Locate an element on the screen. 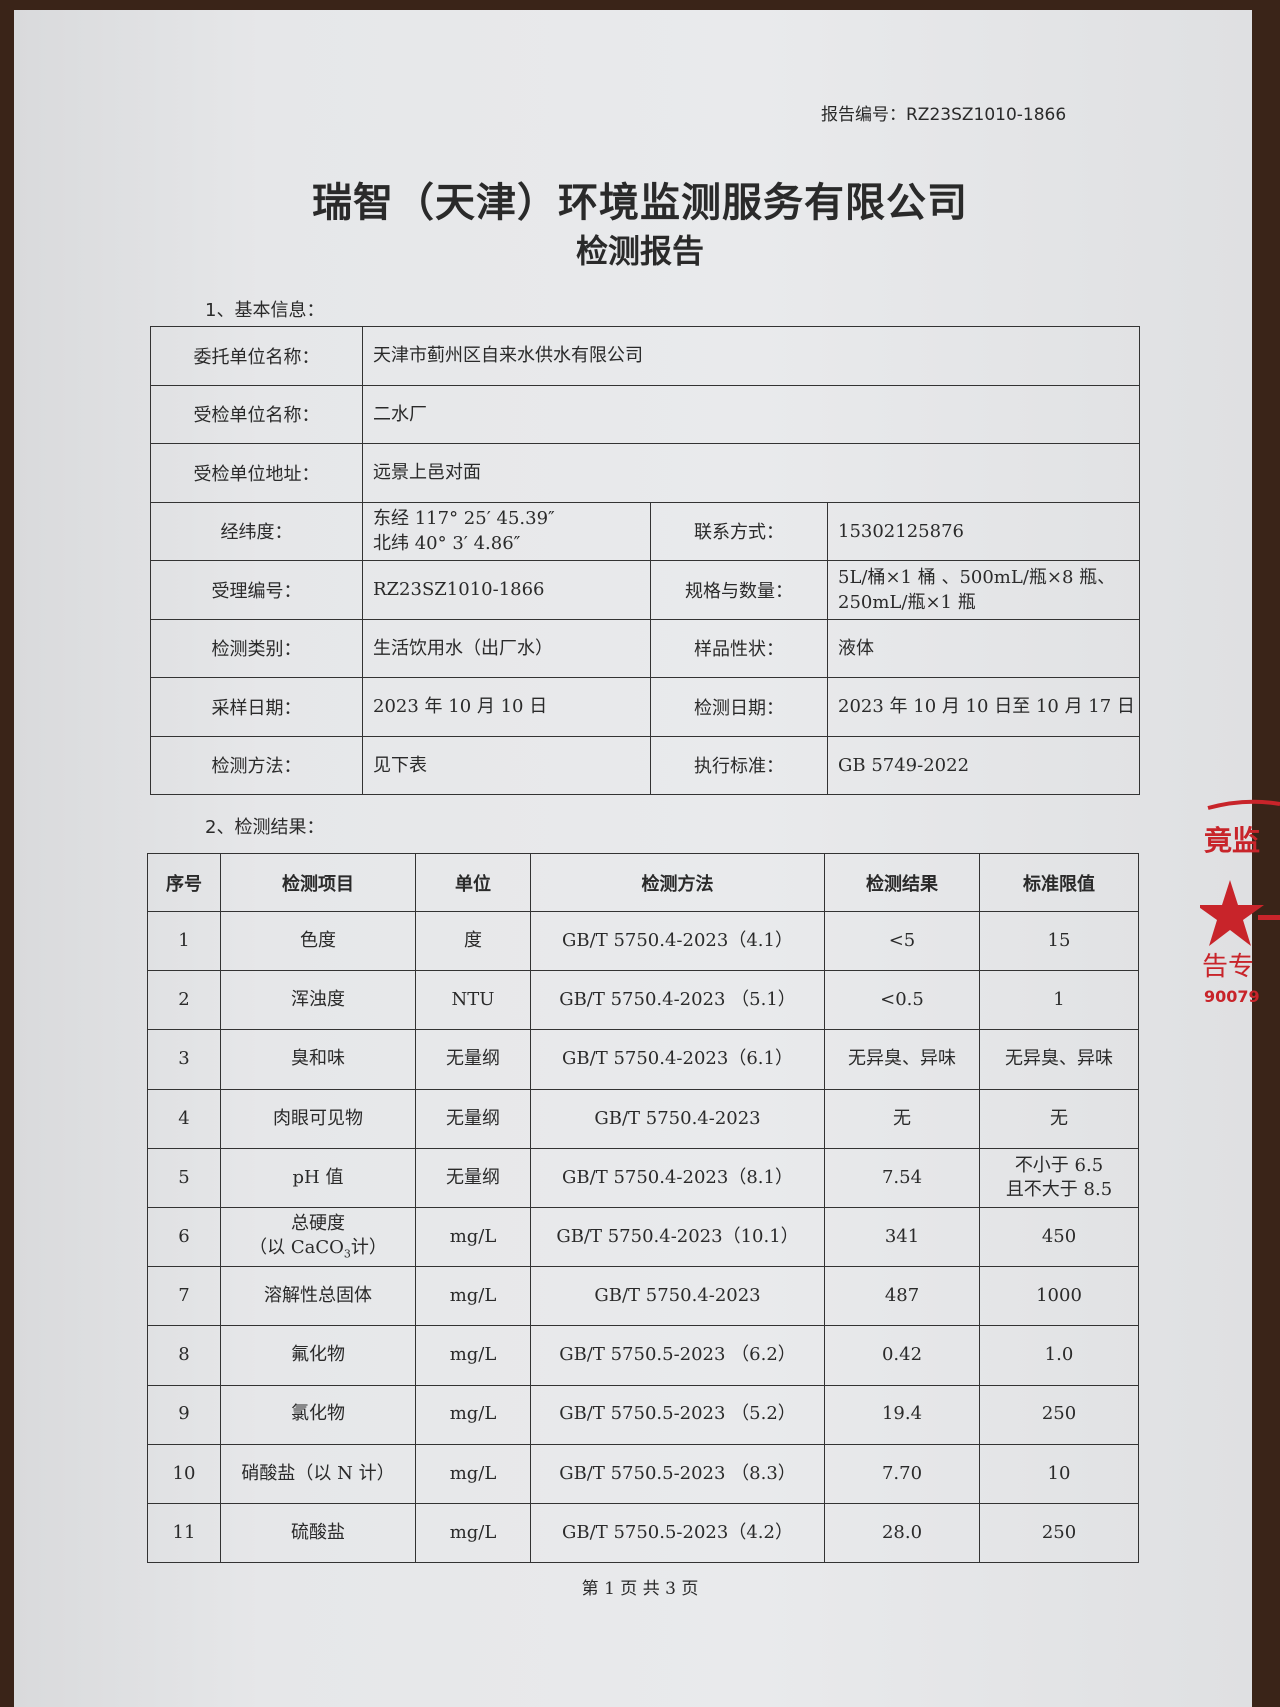 The image size is (1280, 1707). header-col-limit: 标准限值 is located at coordinates (1059, 882).